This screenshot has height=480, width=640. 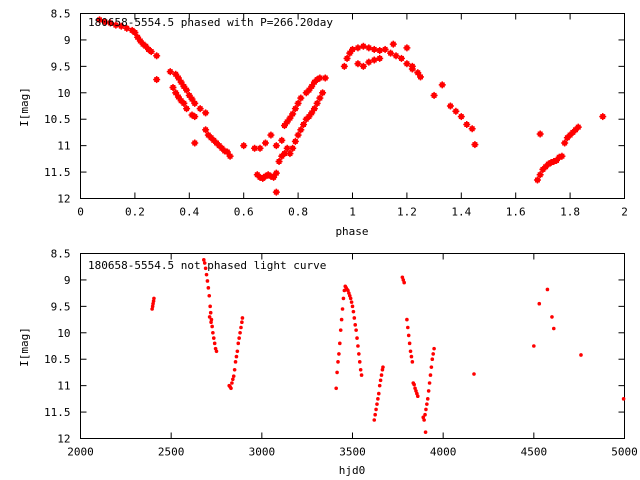 I want to click on y-tick-label: 10, so click(x=63, y=93).